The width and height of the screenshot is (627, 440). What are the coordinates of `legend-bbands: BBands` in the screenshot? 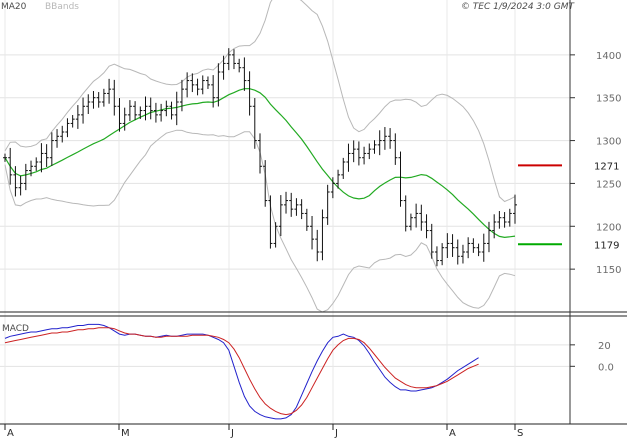 It's located at (62, 7).